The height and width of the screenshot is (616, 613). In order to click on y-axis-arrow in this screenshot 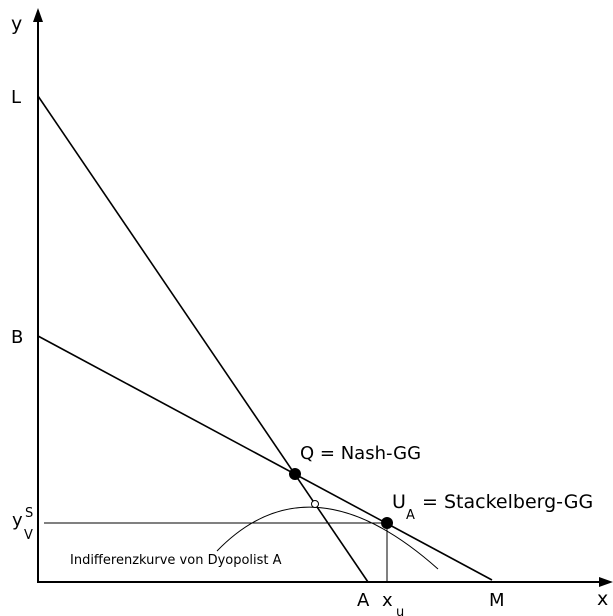, I will do `click(38, 15)`.